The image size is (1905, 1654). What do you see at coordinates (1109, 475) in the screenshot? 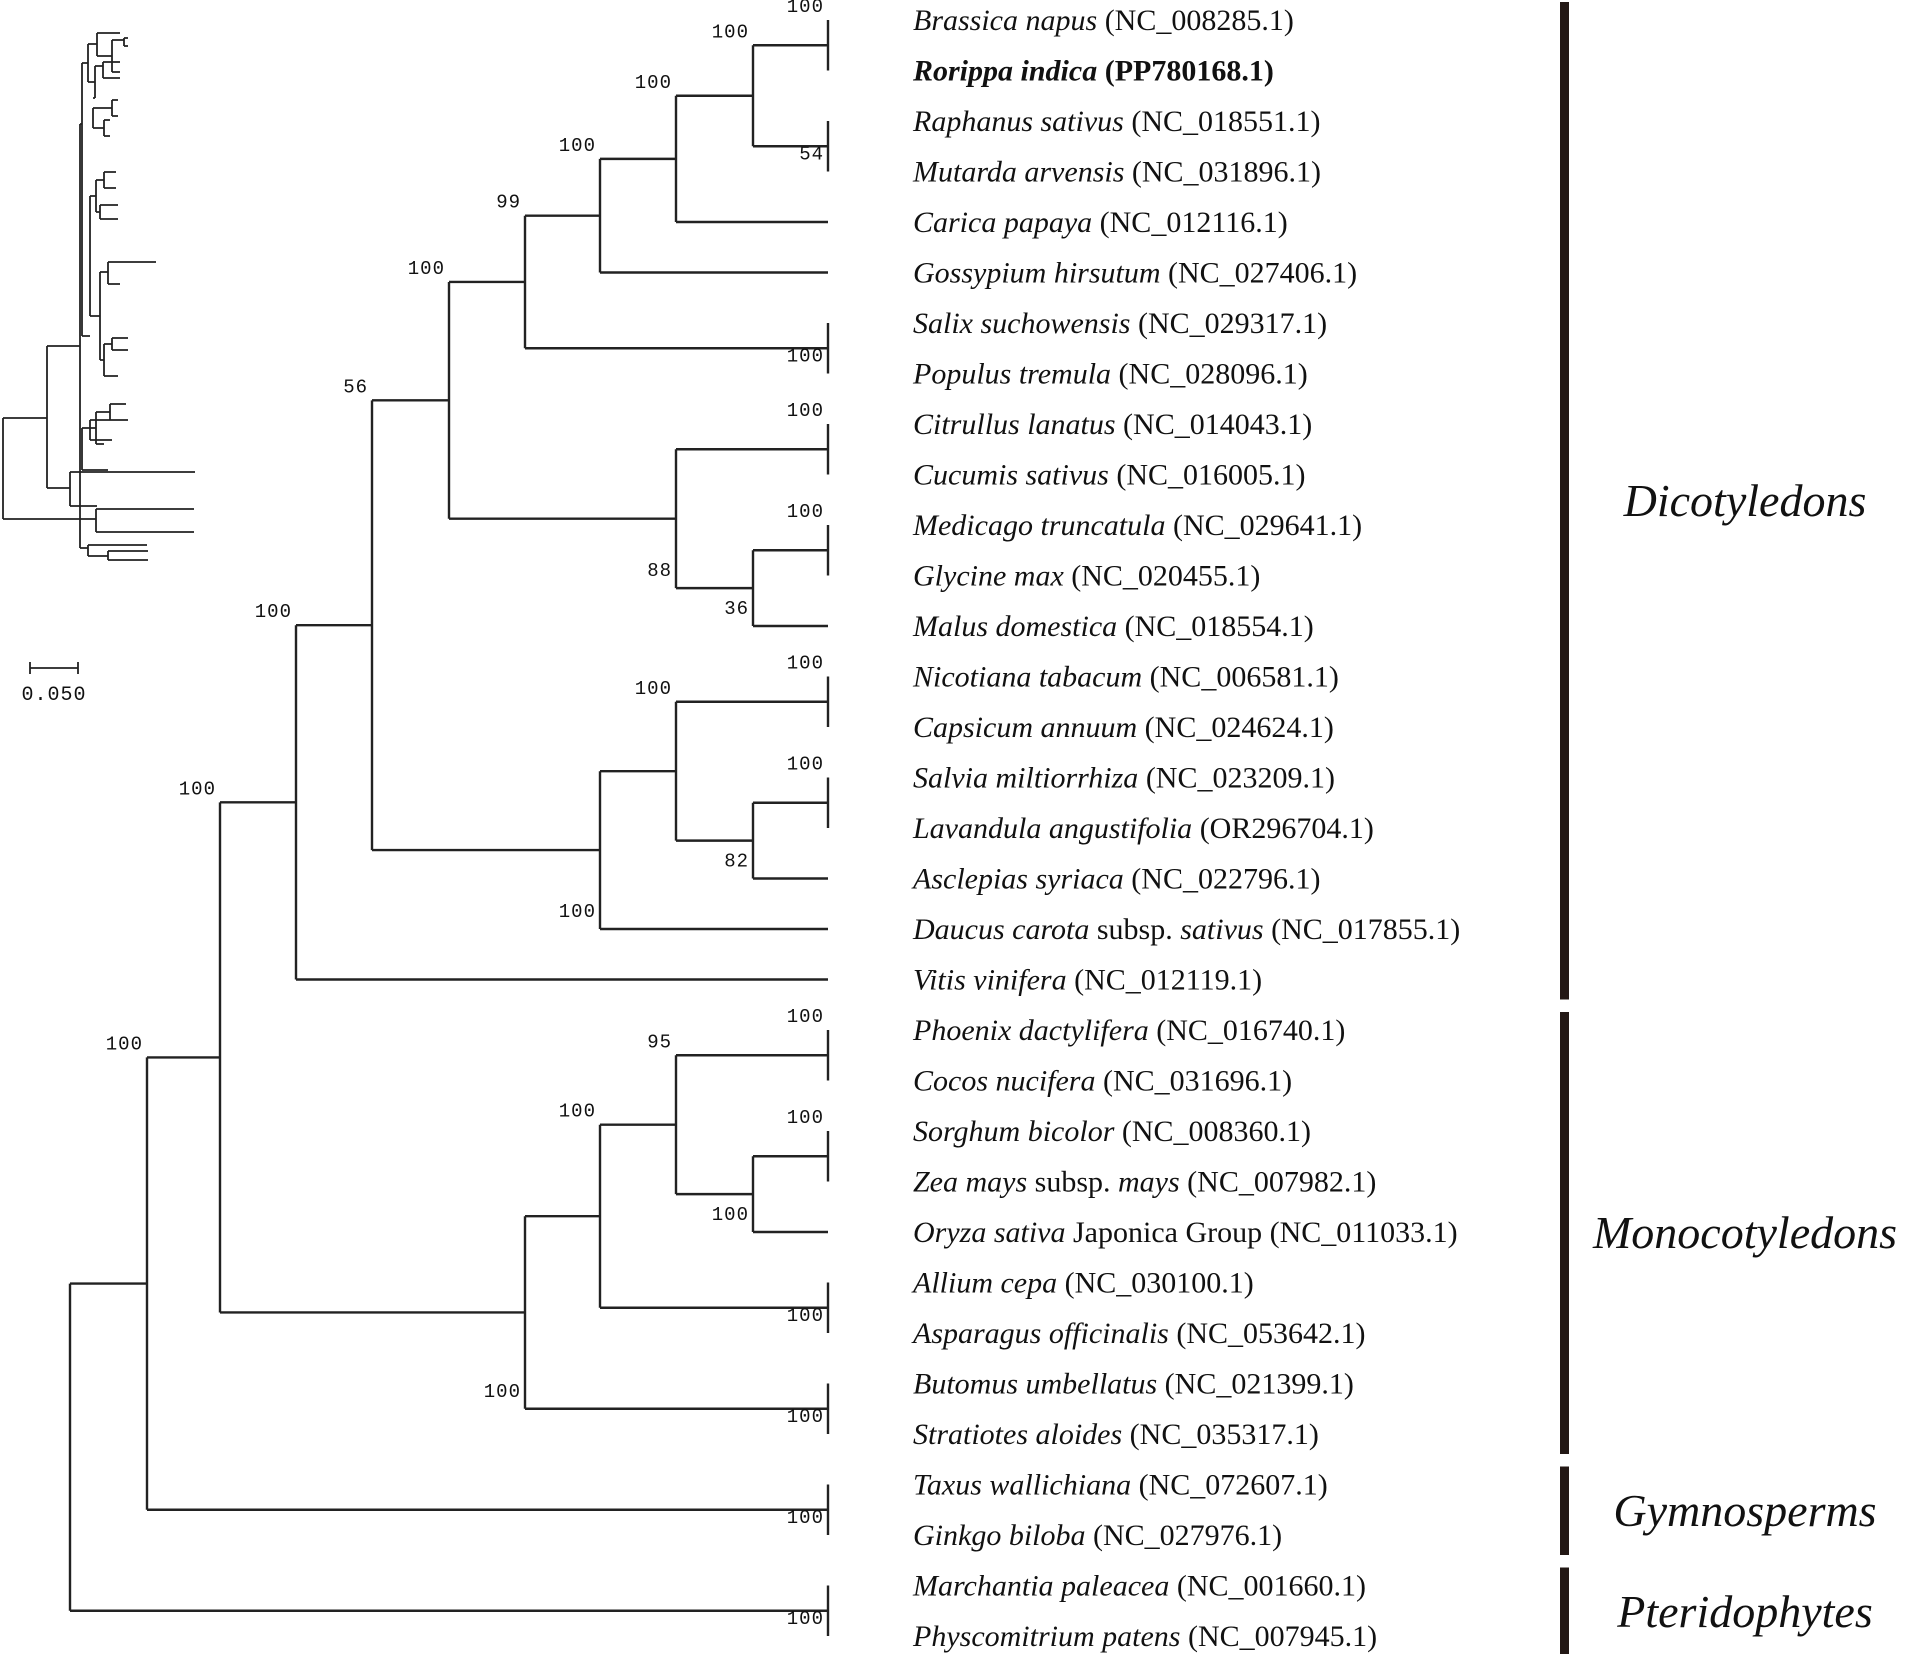
I see `taxon-label: Cucumis sativus (NC_016005.1)` at bounding box center [1109, 475].